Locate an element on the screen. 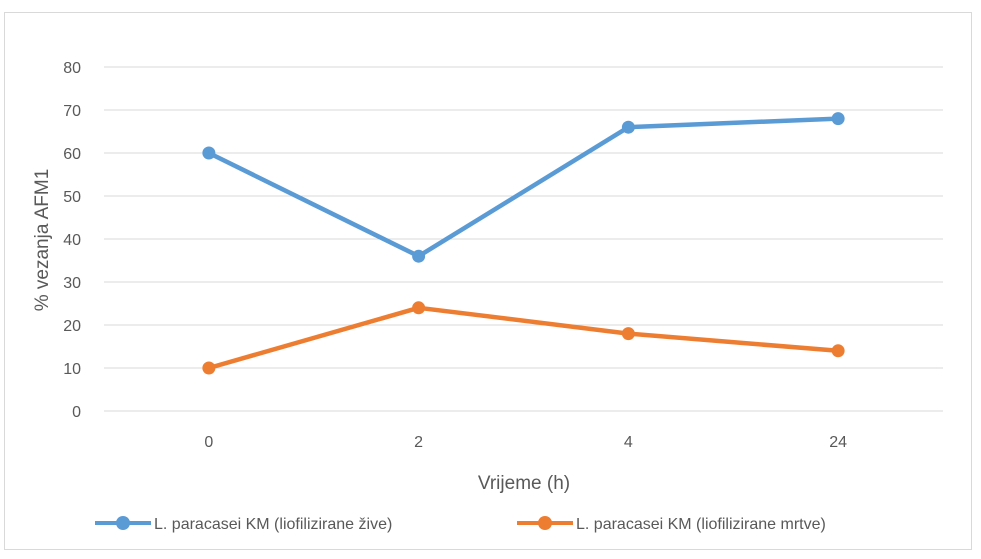 The image size is (981, 559). y-axis-title: % vezanja AFM1 is located at coordinates (42, 240).